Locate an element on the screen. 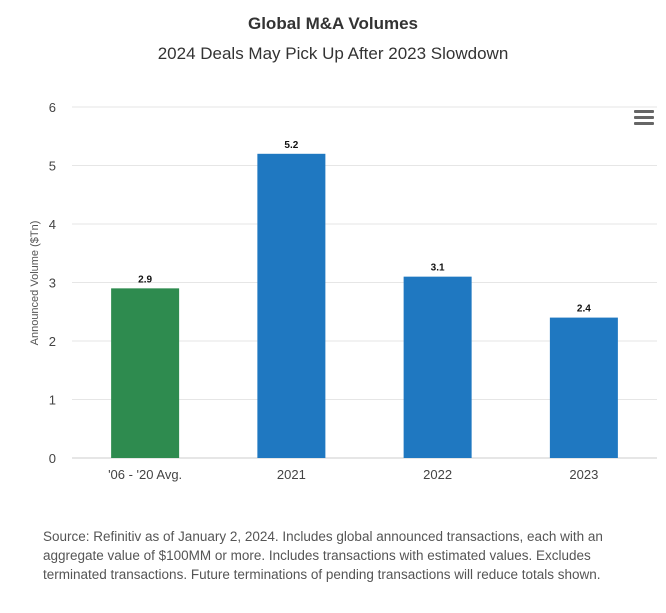 This screenshot has height=613, width=666. y-tick-label: 2 is located at coordinates (52, 341).